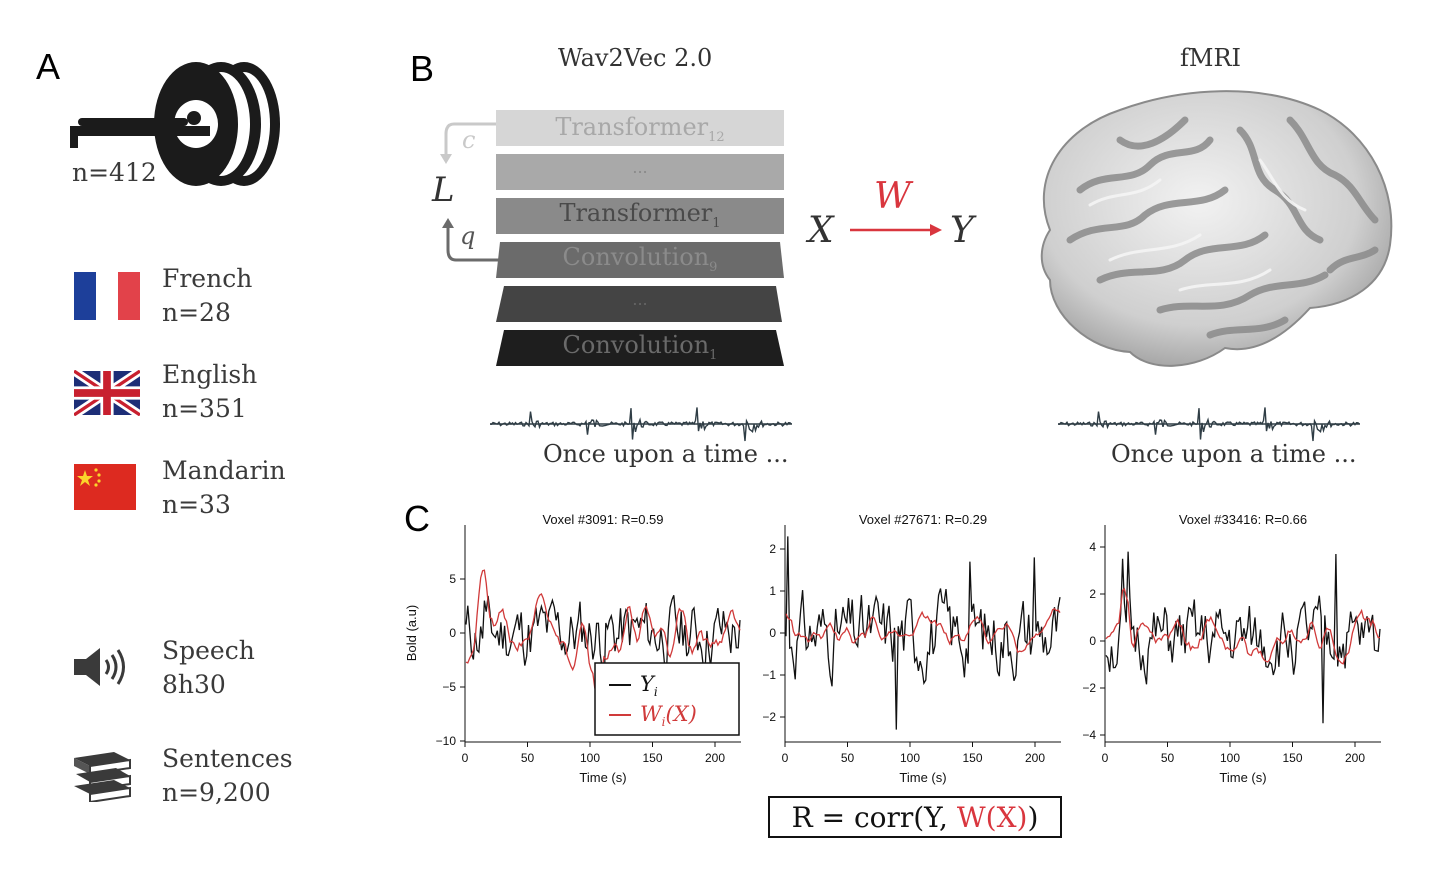  Describe the element at coordinates (102, 777) in the screenshot. I see `books-icon` at that location.